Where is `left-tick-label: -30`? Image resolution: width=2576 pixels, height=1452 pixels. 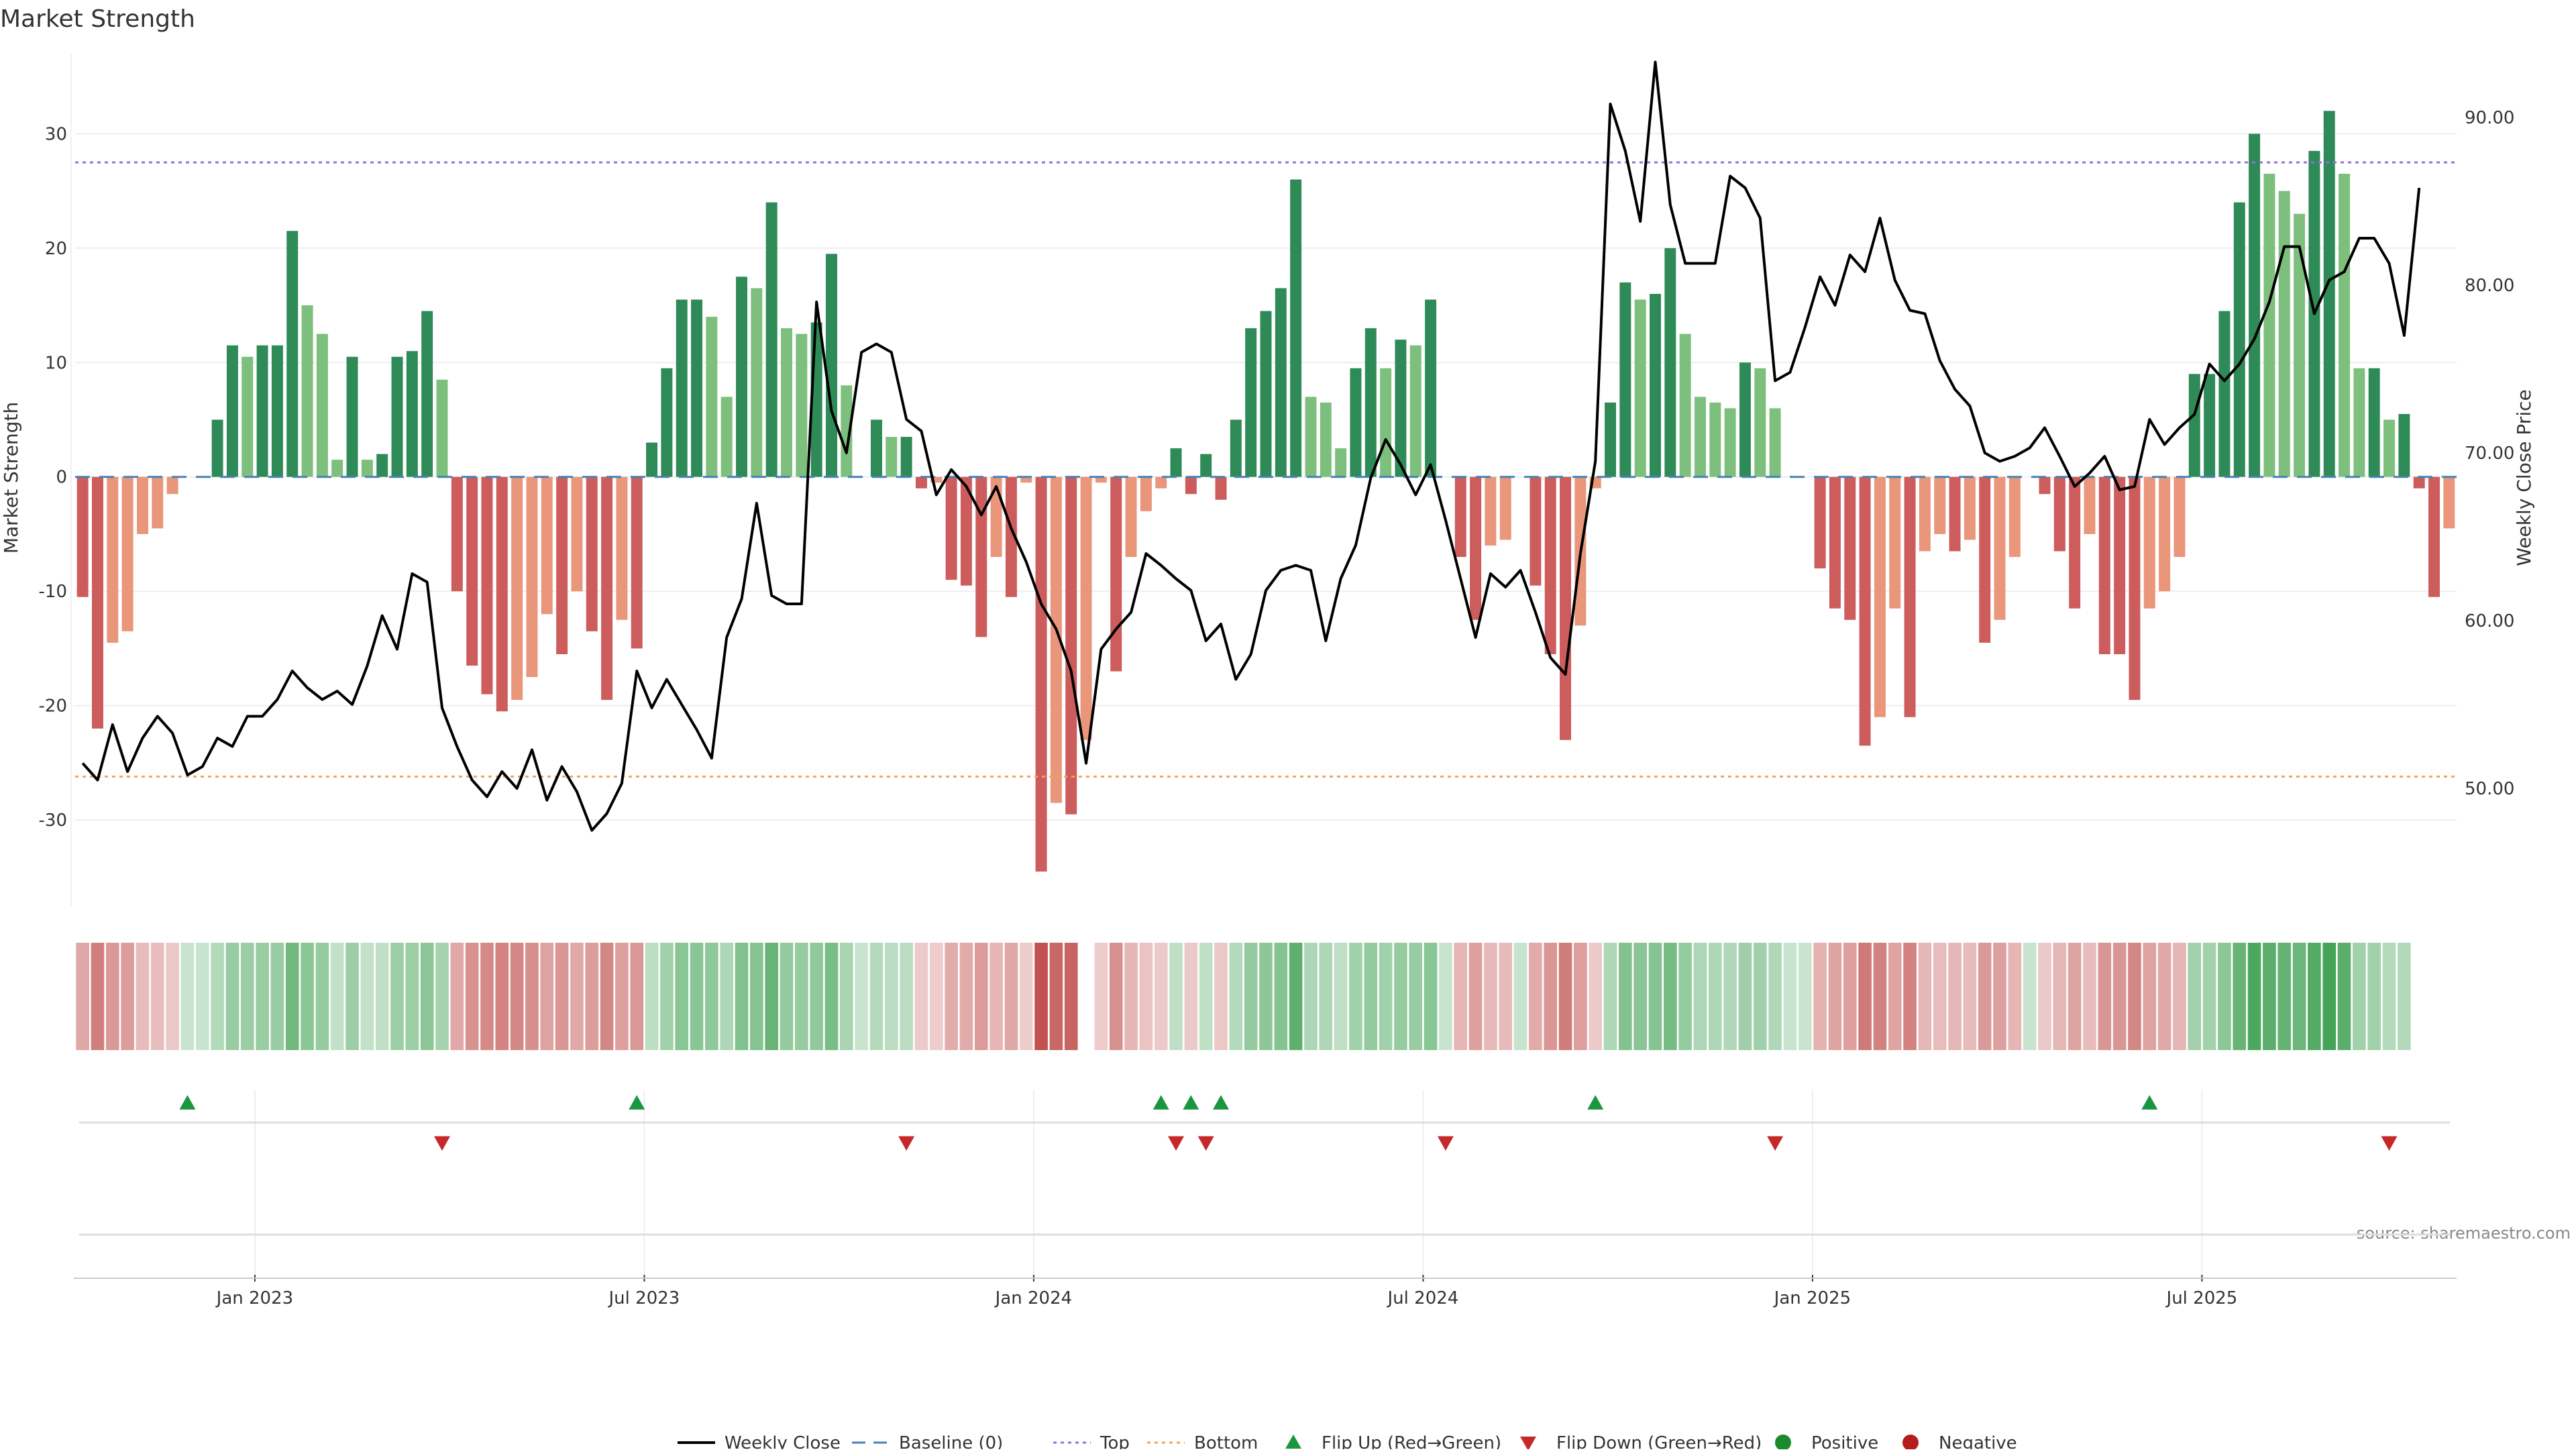
left-tick-label: -30 is located at coordinates (53, 821).